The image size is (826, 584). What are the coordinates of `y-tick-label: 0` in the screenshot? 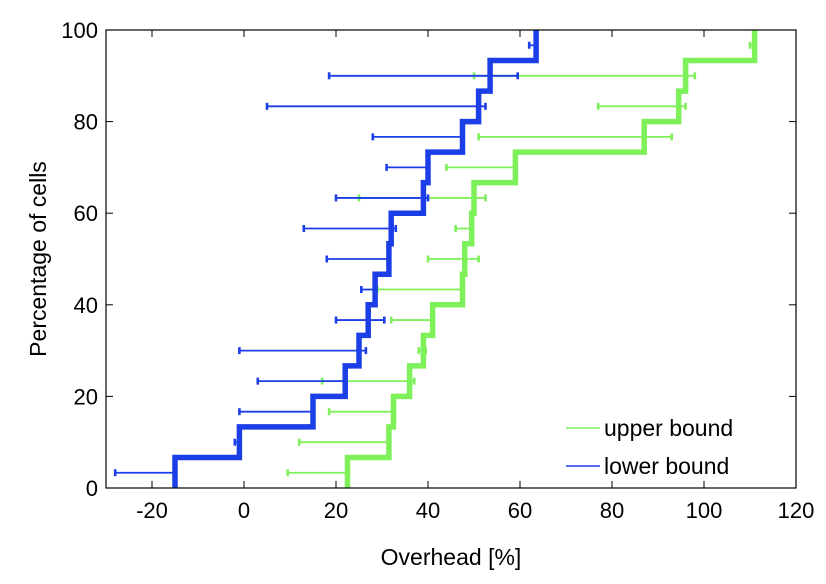 It's located at (92, 488).